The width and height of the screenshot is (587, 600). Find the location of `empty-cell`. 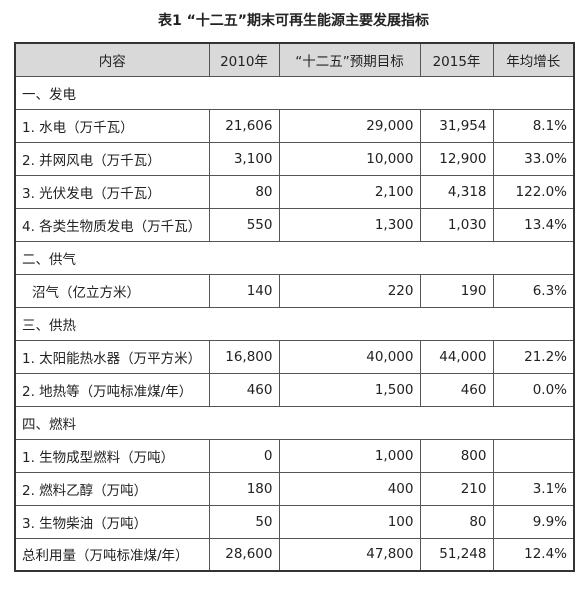

empty-cell is located at coordinates (533, 455).